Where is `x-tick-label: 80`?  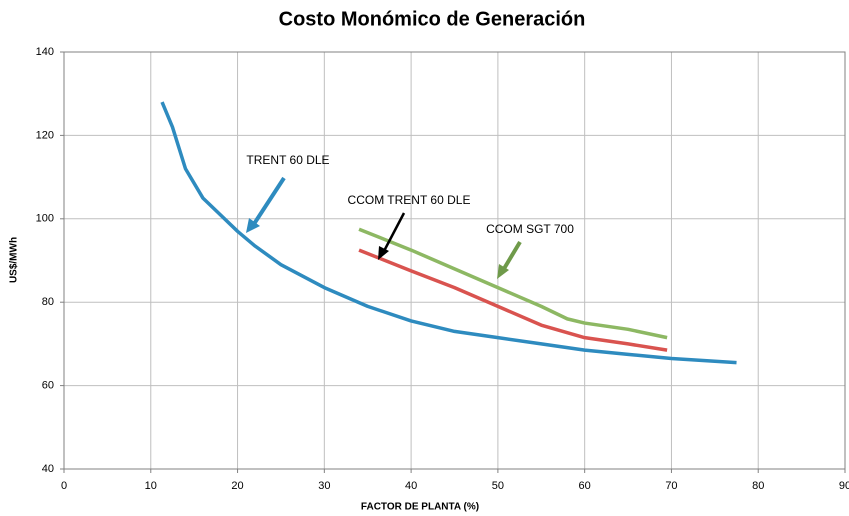 x-tick-label: 80 is located at coordinates (758, 486).